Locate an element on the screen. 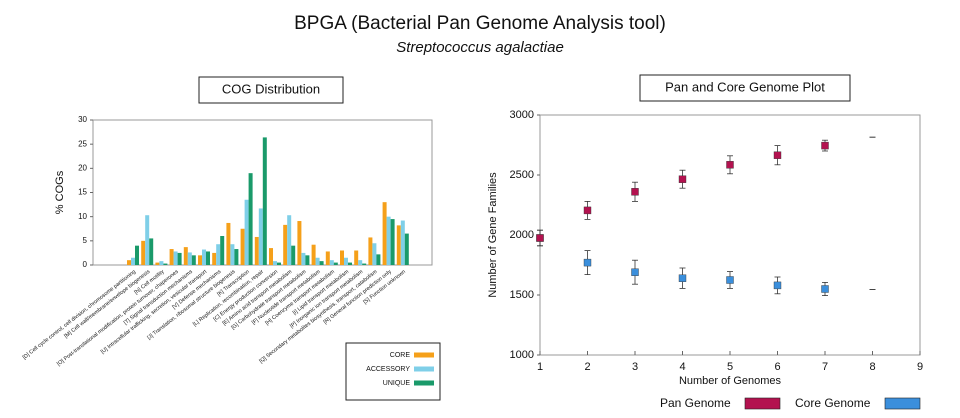  x-tick-label: 9 is located at coordinates (920, 367).